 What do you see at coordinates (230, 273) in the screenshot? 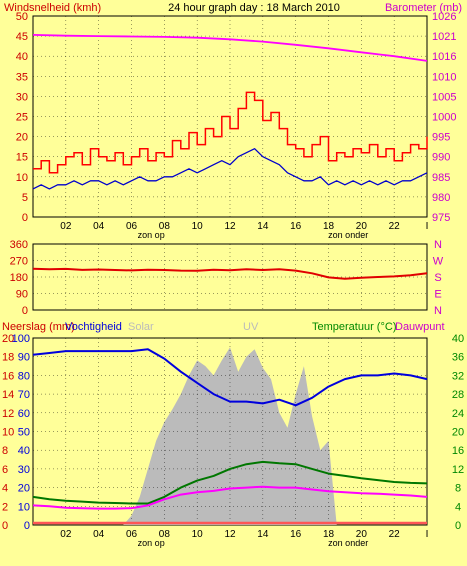
I see `direction-series` at bounding box center [230, 273].